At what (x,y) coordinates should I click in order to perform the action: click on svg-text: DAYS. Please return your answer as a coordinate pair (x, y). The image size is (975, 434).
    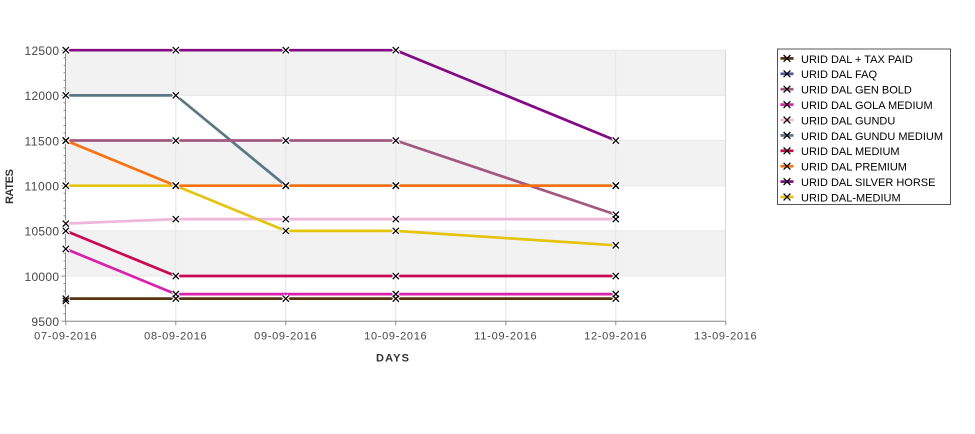
    Looking at the image, I should click on (392, 359).